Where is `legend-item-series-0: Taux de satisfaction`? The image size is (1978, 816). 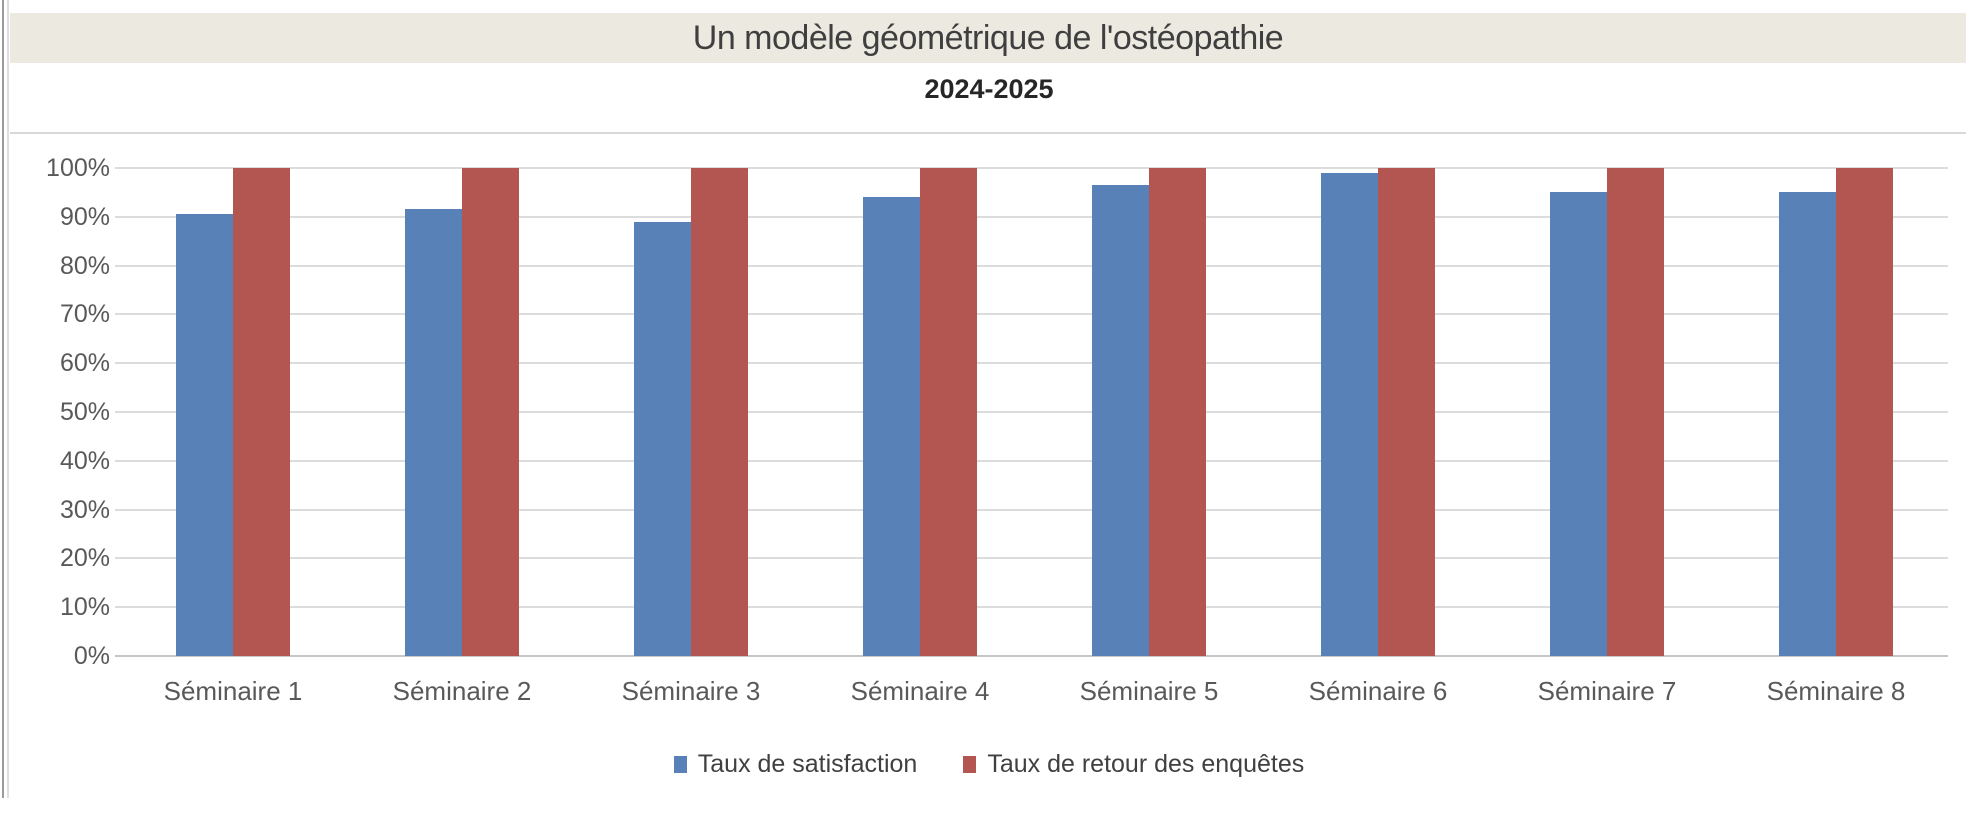 legend-item-series-0: Taux de satisfaction is located at coordinates (795, 764).